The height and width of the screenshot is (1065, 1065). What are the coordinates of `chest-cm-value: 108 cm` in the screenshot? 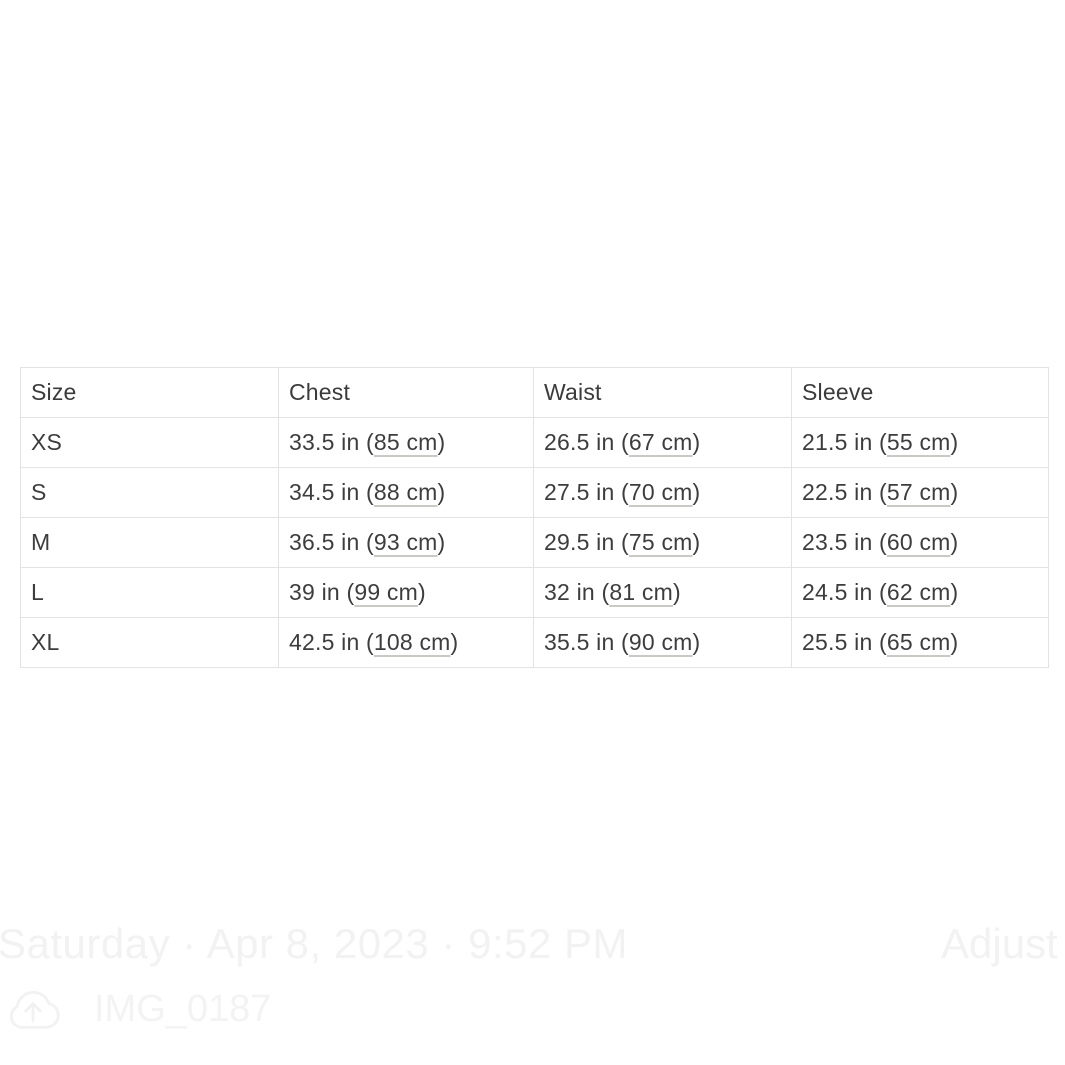 It's located at (412, 642).